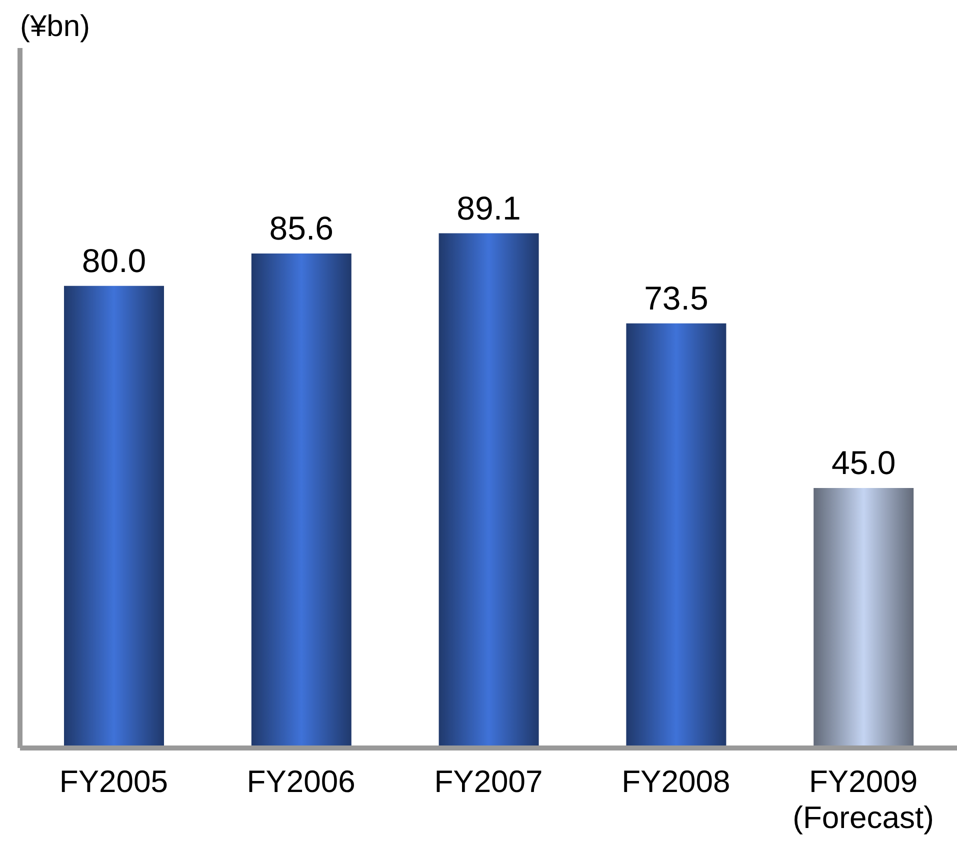 The image size is (957, 860). I want to click on data-label: 80.0, so click(114, 260).